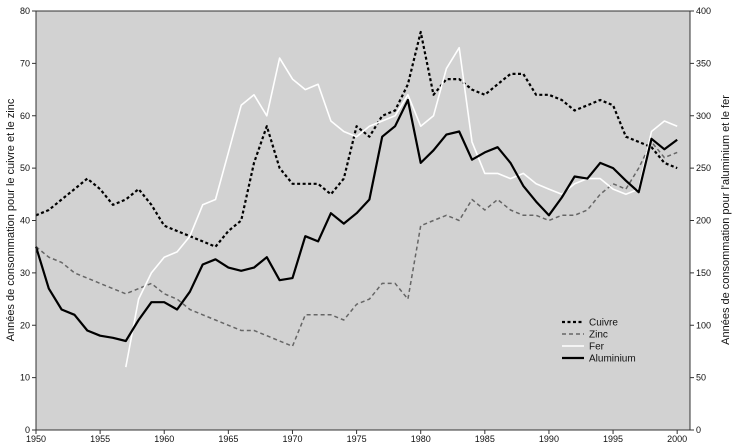  What do you see at coordinates (703, 221) in the screenshot?
I see `y-right-tick-label: 200` at bounding box center [703, 221].